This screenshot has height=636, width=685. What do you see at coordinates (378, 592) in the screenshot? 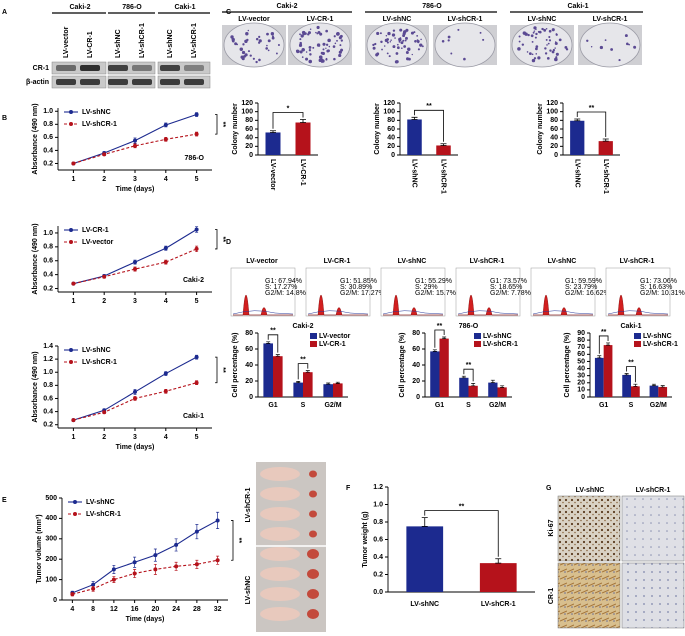
I see `y-tick-label: 0.0` at bounding box center [378, 592].